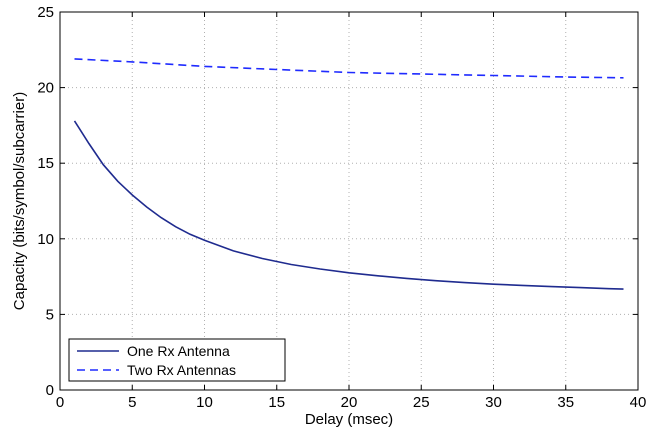 This screenshot has height=434, width=647. Describe the element at coordinates (60, 402) in the screenshot. I see `x-tick-label: 0` at that location.